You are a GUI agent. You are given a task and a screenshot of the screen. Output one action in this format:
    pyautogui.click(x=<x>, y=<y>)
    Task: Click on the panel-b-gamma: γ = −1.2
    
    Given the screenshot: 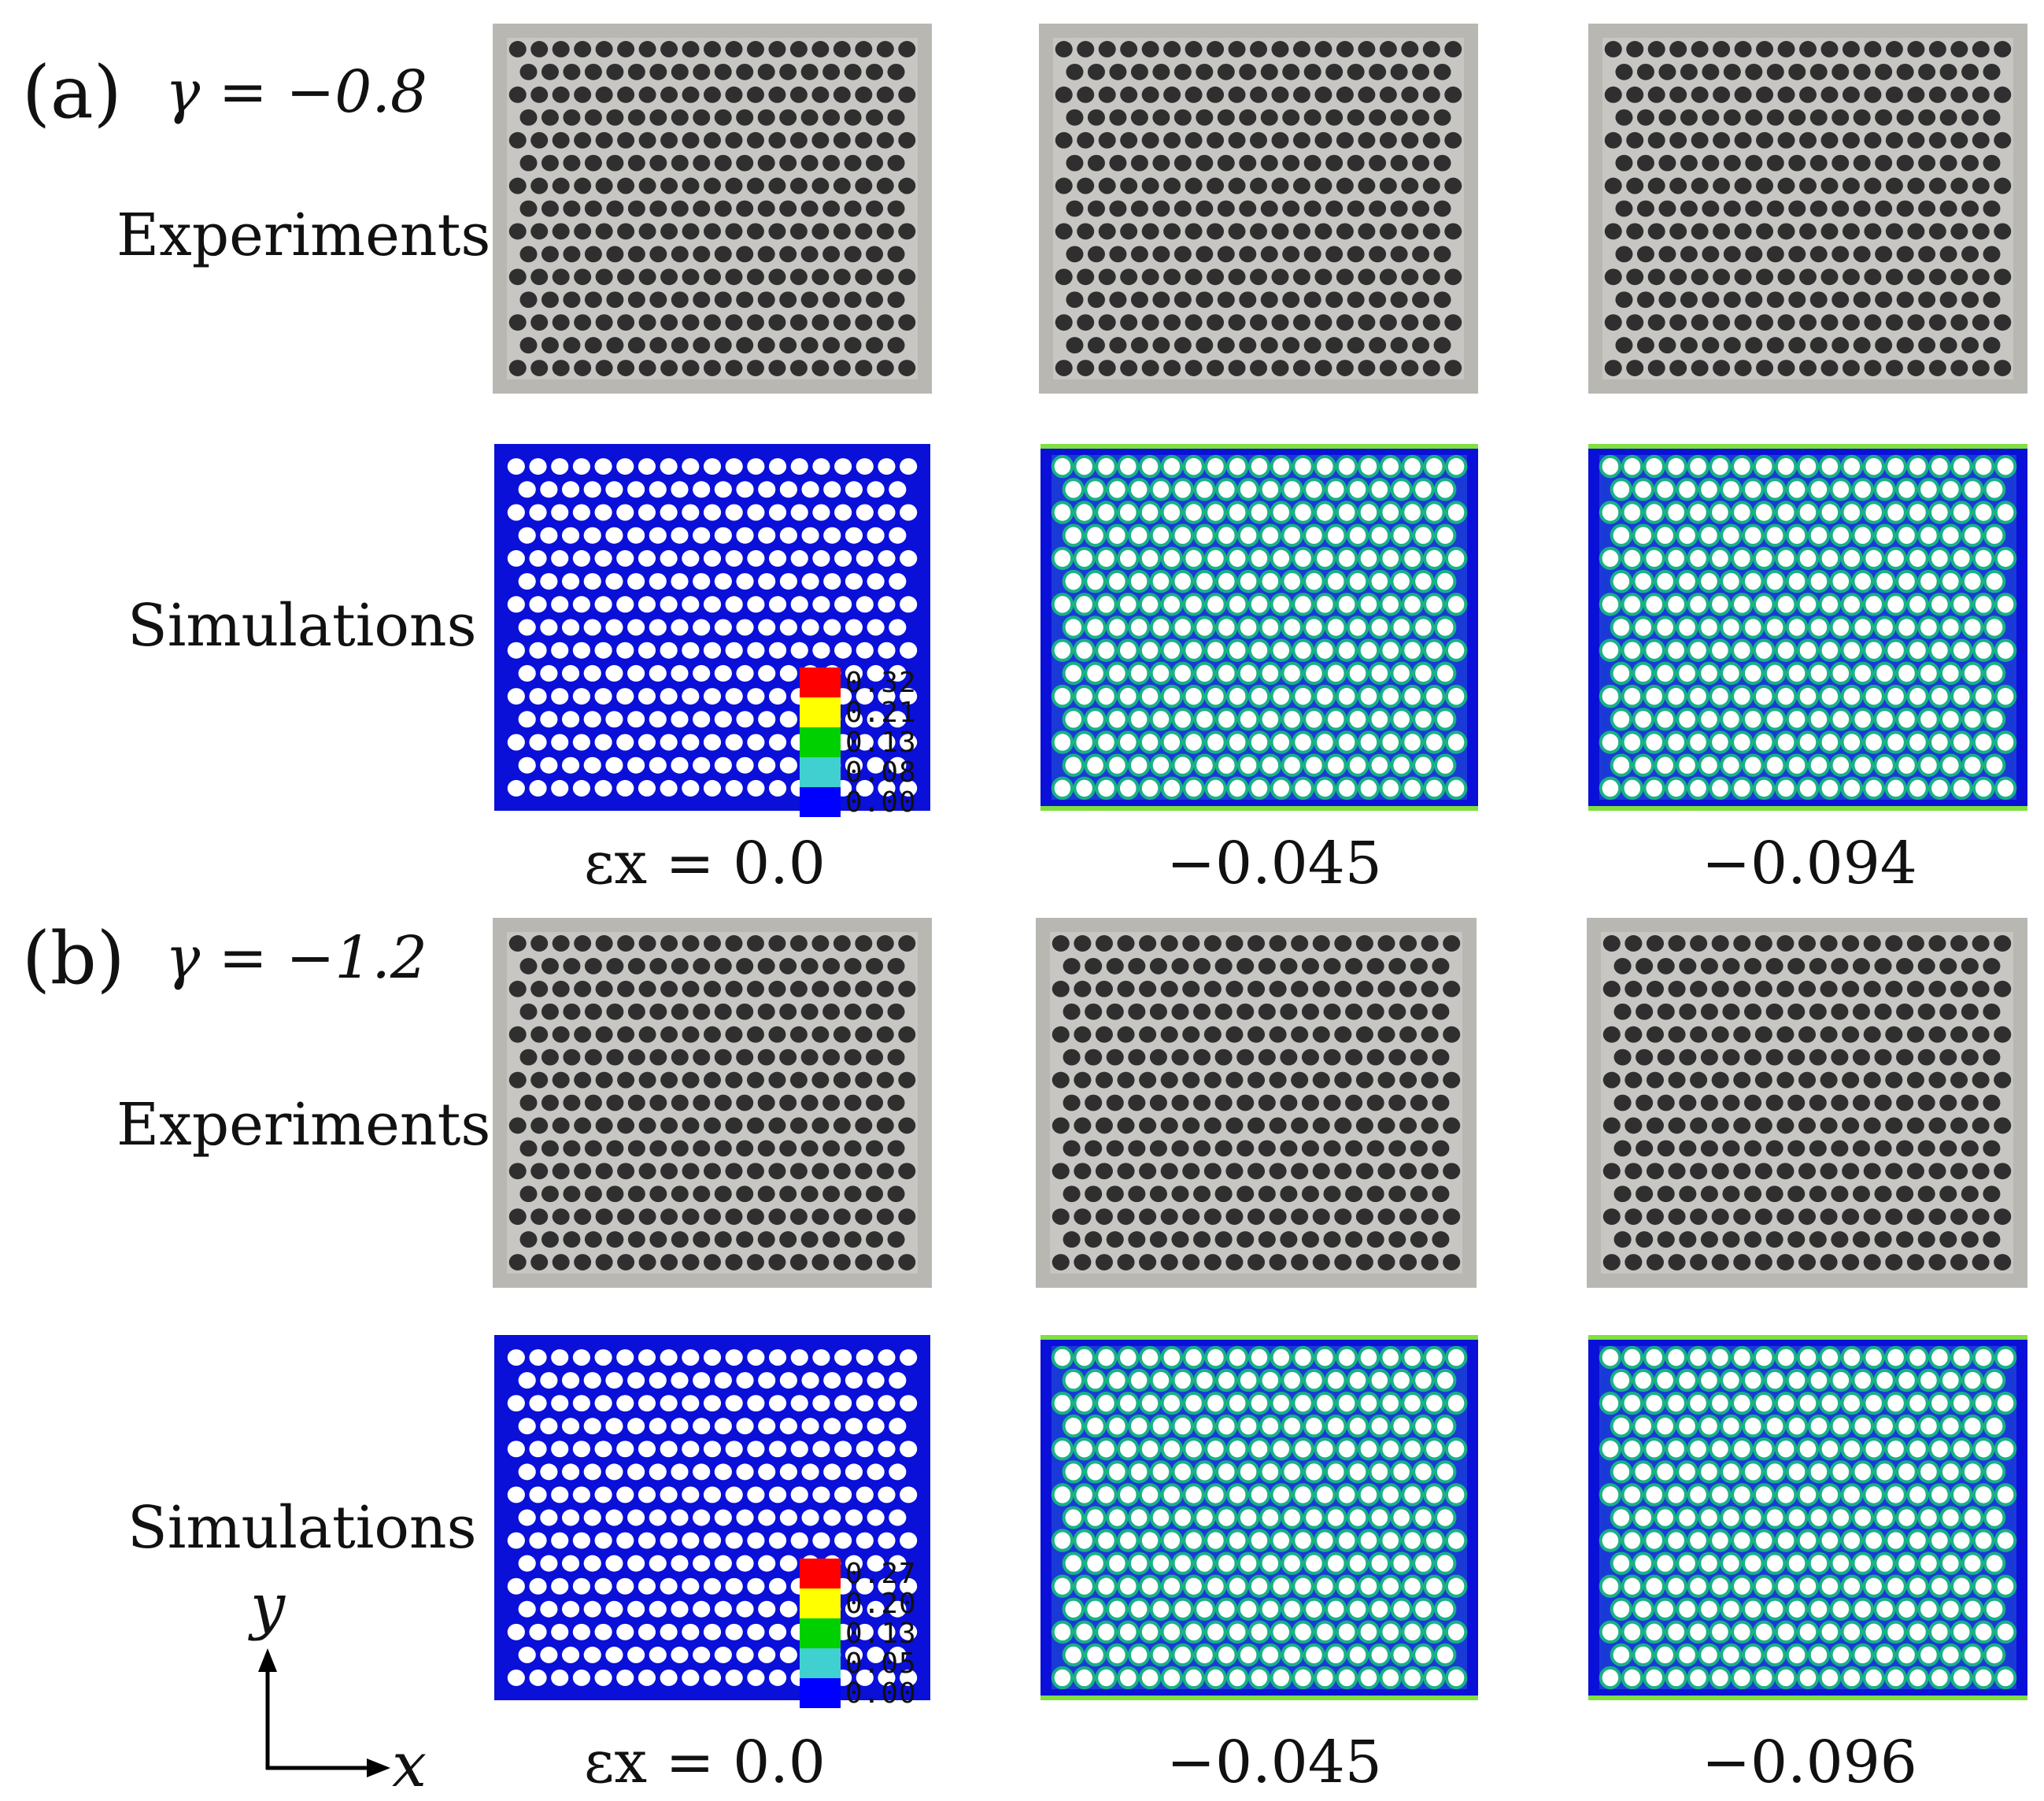 What is the action you would take?
    pyautogui.click(x=296, y=958)
    